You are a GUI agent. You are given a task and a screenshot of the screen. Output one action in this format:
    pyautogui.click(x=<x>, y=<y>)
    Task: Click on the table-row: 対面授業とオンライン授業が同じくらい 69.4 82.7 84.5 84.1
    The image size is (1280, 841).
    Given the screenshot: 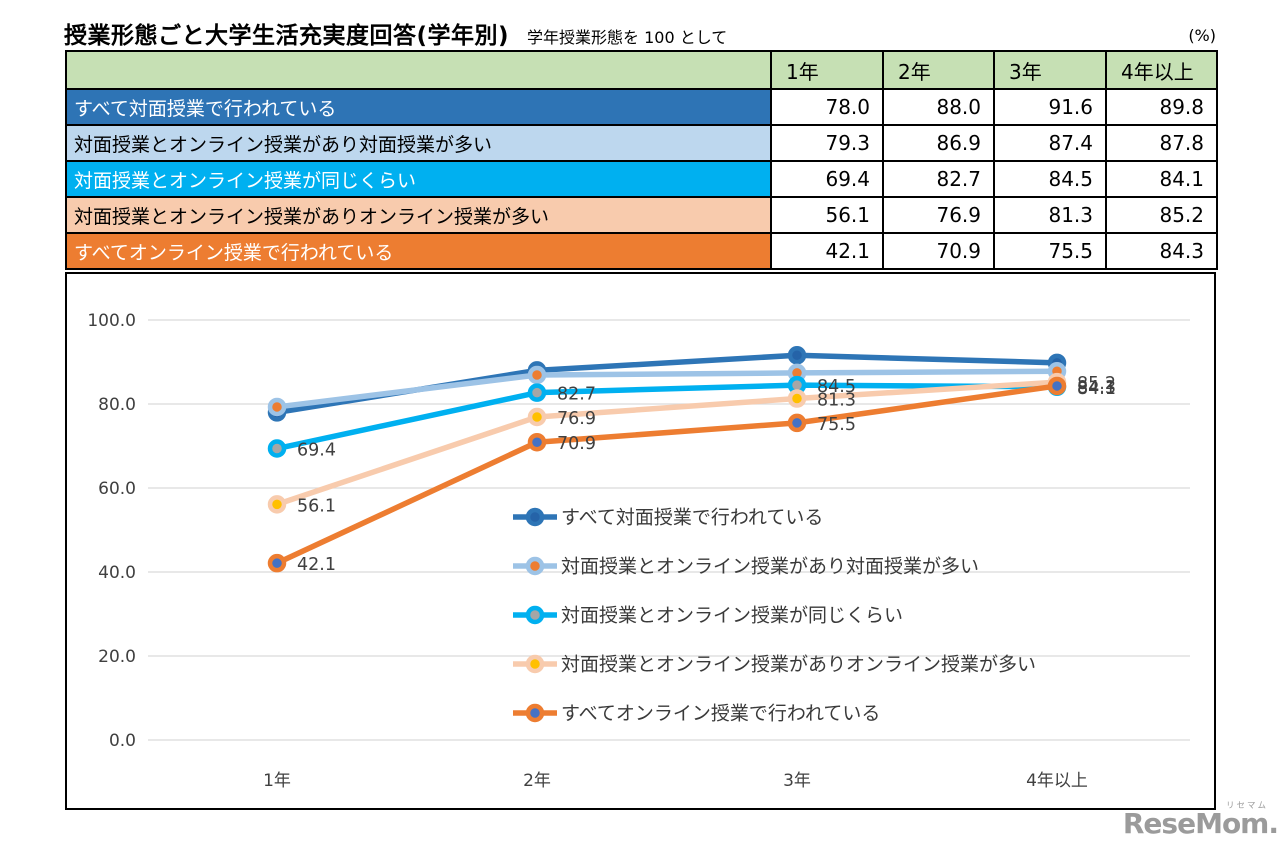 What is the action you would take?
    pyautogui.click(x=641, y=179)
    